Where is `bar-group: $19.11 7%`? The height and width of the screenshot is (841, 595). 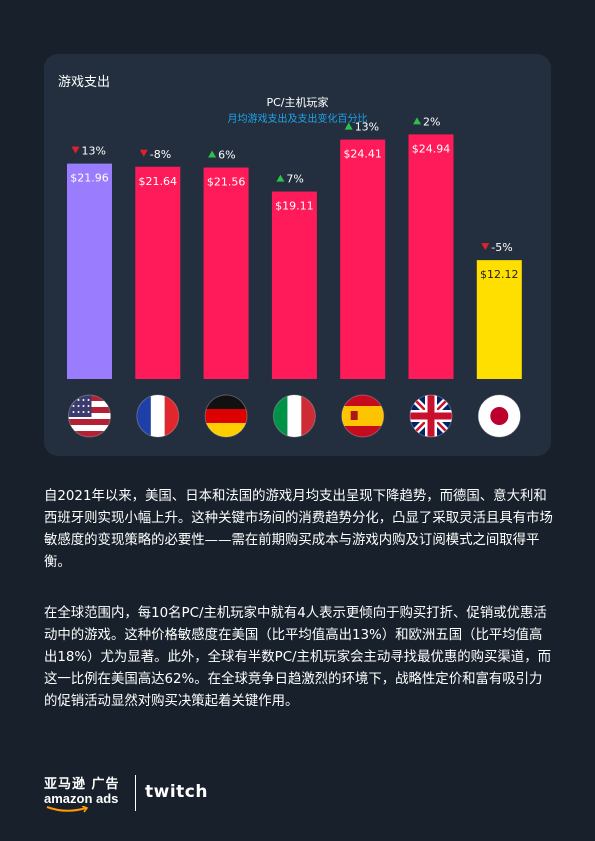
bar-group: $19.11 7% is located at coordinates (294, 276).